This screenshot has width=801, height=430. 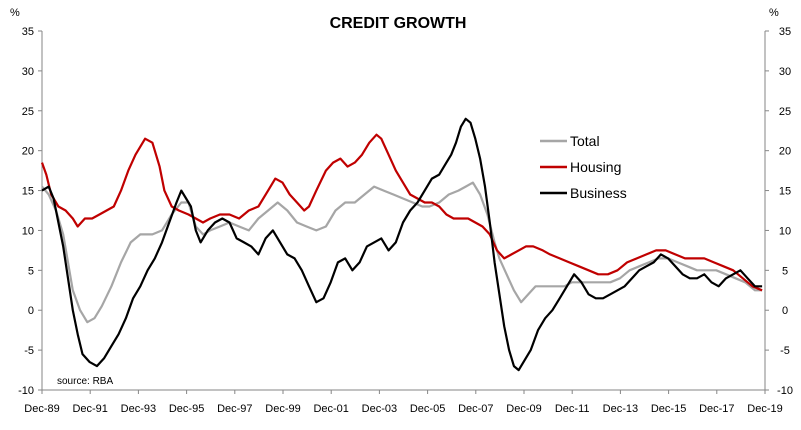 I want to click on x-tick-label: Dec-97, so click(x=234, y=409).